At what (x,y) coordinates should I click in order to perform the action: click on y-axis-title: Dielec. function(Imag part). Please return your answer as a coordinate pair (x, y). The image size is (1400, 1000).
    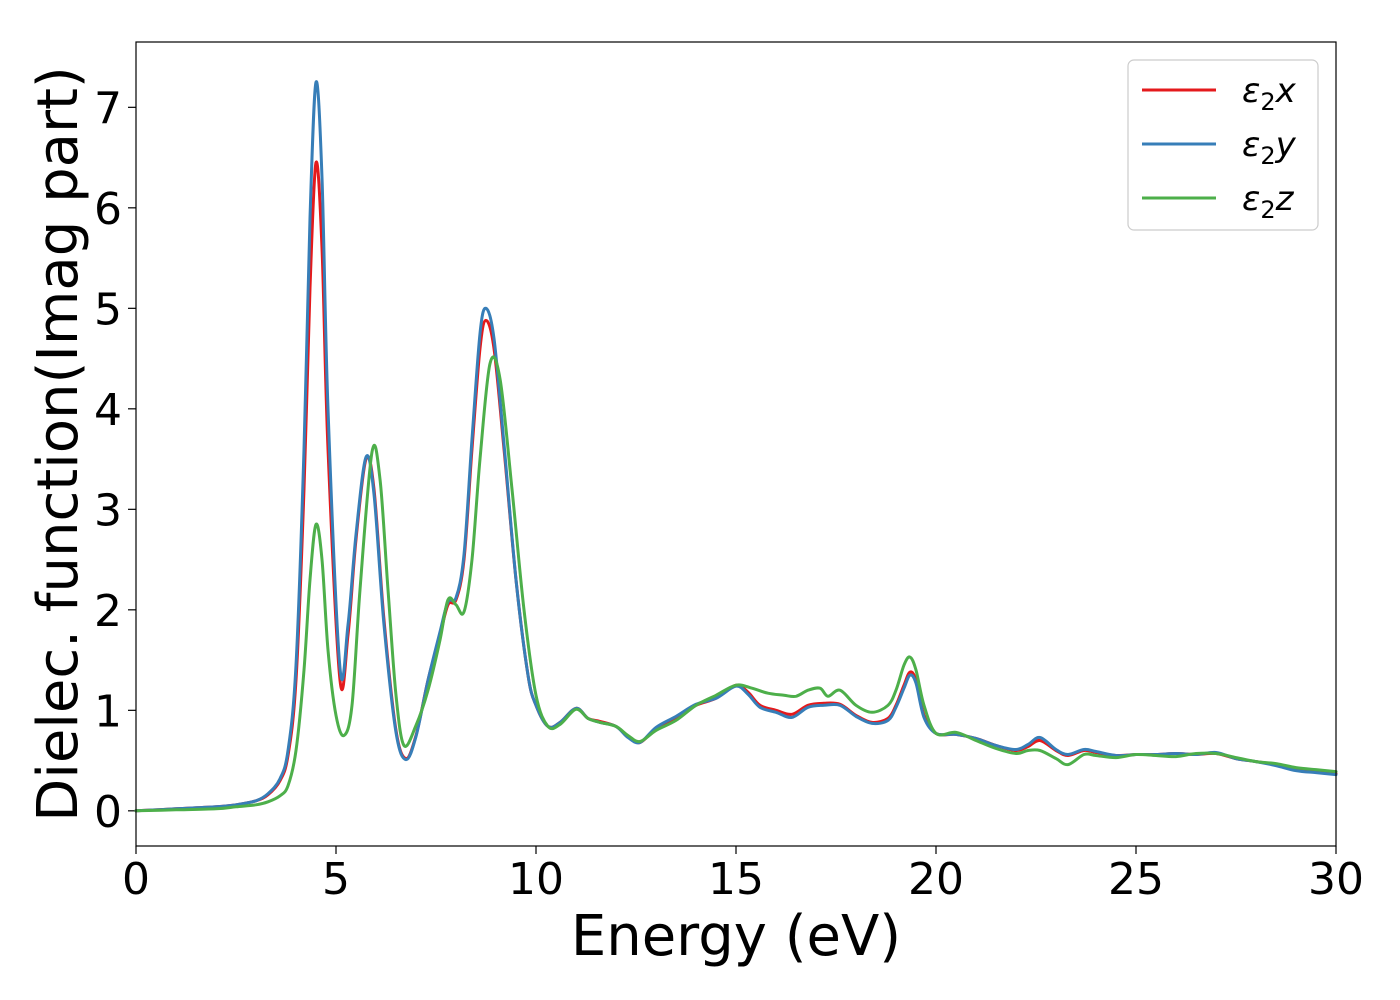
    Looking at the image, I should click on (58, 444).